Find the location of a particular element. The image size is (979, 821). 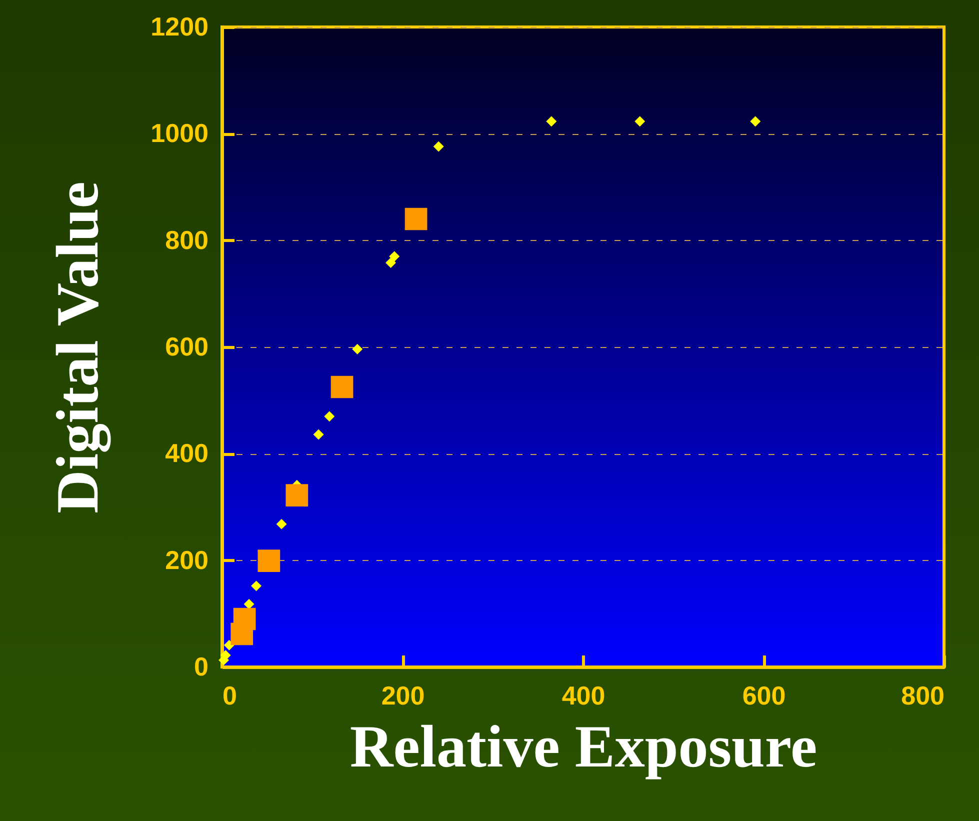

y-tick-label: 400 is located at coordinates (186, 453).